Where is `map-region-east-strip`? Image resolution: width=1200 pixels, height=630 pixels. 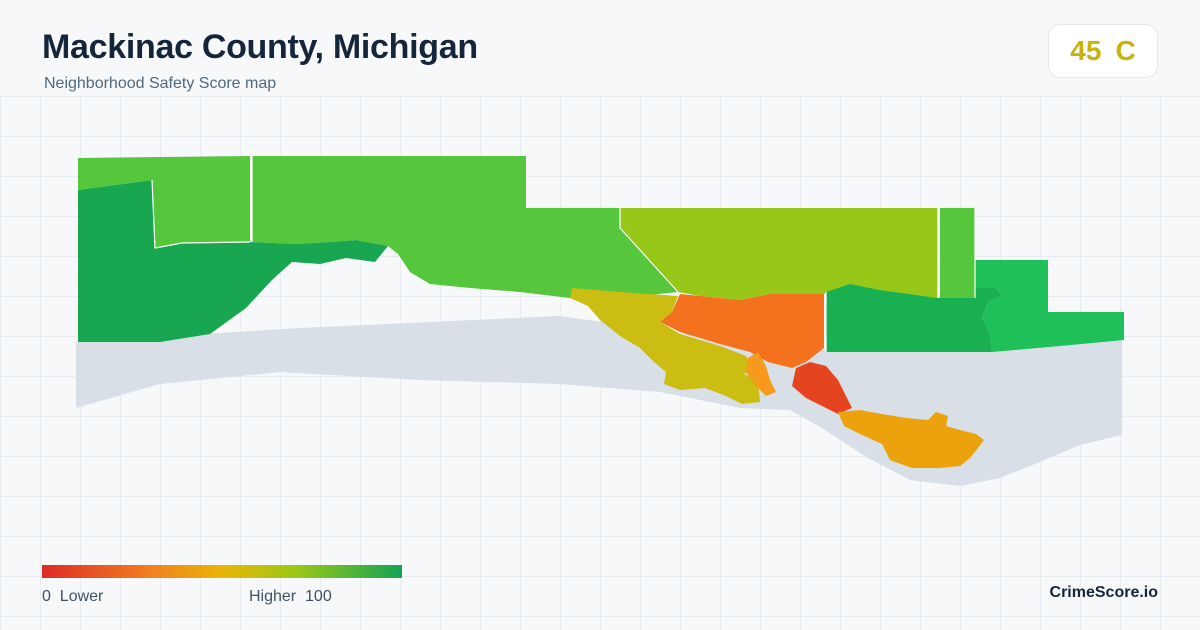
map-region-east-strip is located at coordinates (957, 253).